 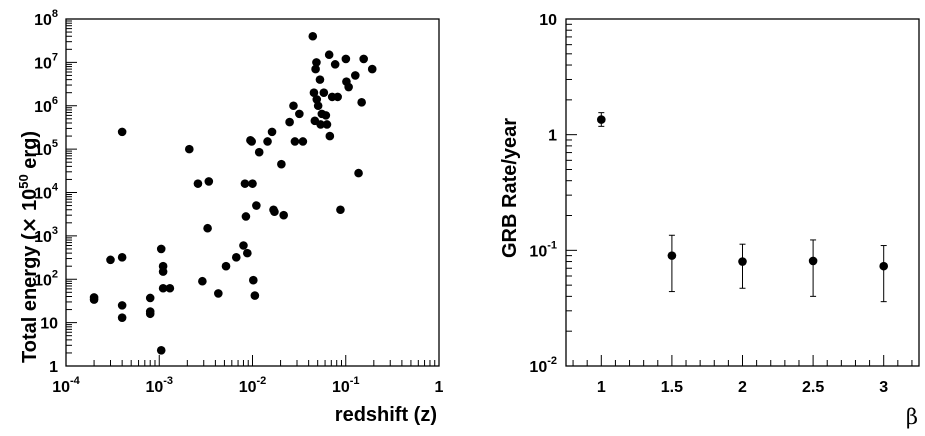 What do you see at coordinates (386, 415) in the screenshot?
I see `energy-x-axis-title: redshift (z)` at bounding box center [386, 415].